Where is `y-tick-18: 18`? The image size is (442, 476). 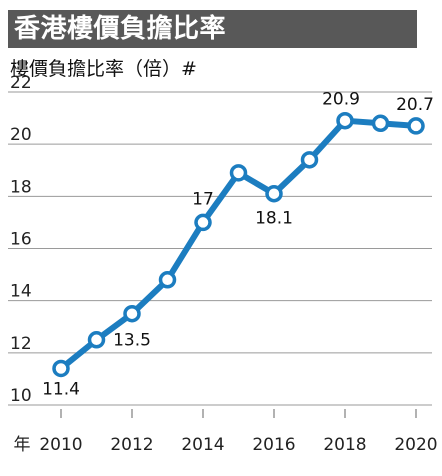 y-tick-18: 18 is located at coordinates (21, 187).